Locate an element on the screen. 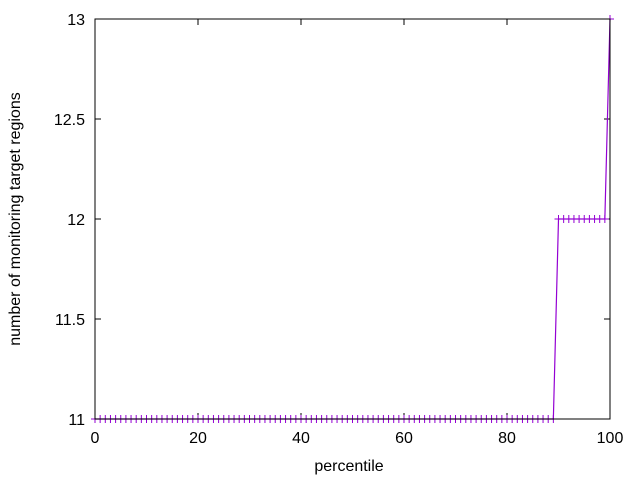 The width and height of the screenshot is (640, 480). y-tick-label: 13 is located at coordinates (76, 20).